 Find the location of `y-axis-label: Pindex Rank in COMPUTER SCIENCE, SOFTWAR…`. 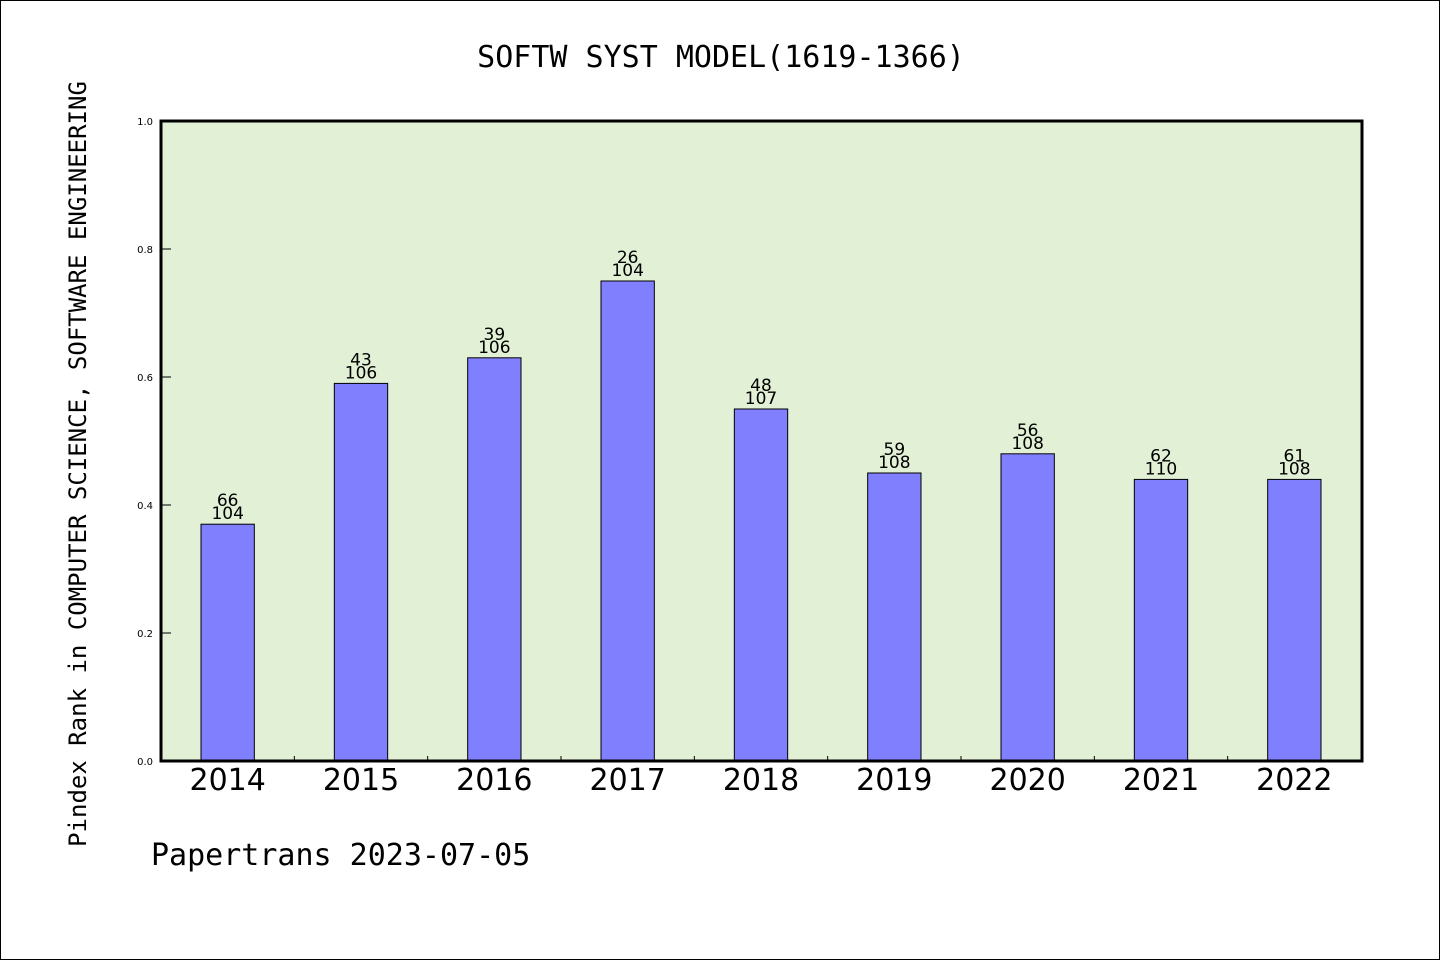

y-axis-label: Pindex Rank in COMPUTER SCIENCE, SOFTWAR… is located at coordinates (78, 464).